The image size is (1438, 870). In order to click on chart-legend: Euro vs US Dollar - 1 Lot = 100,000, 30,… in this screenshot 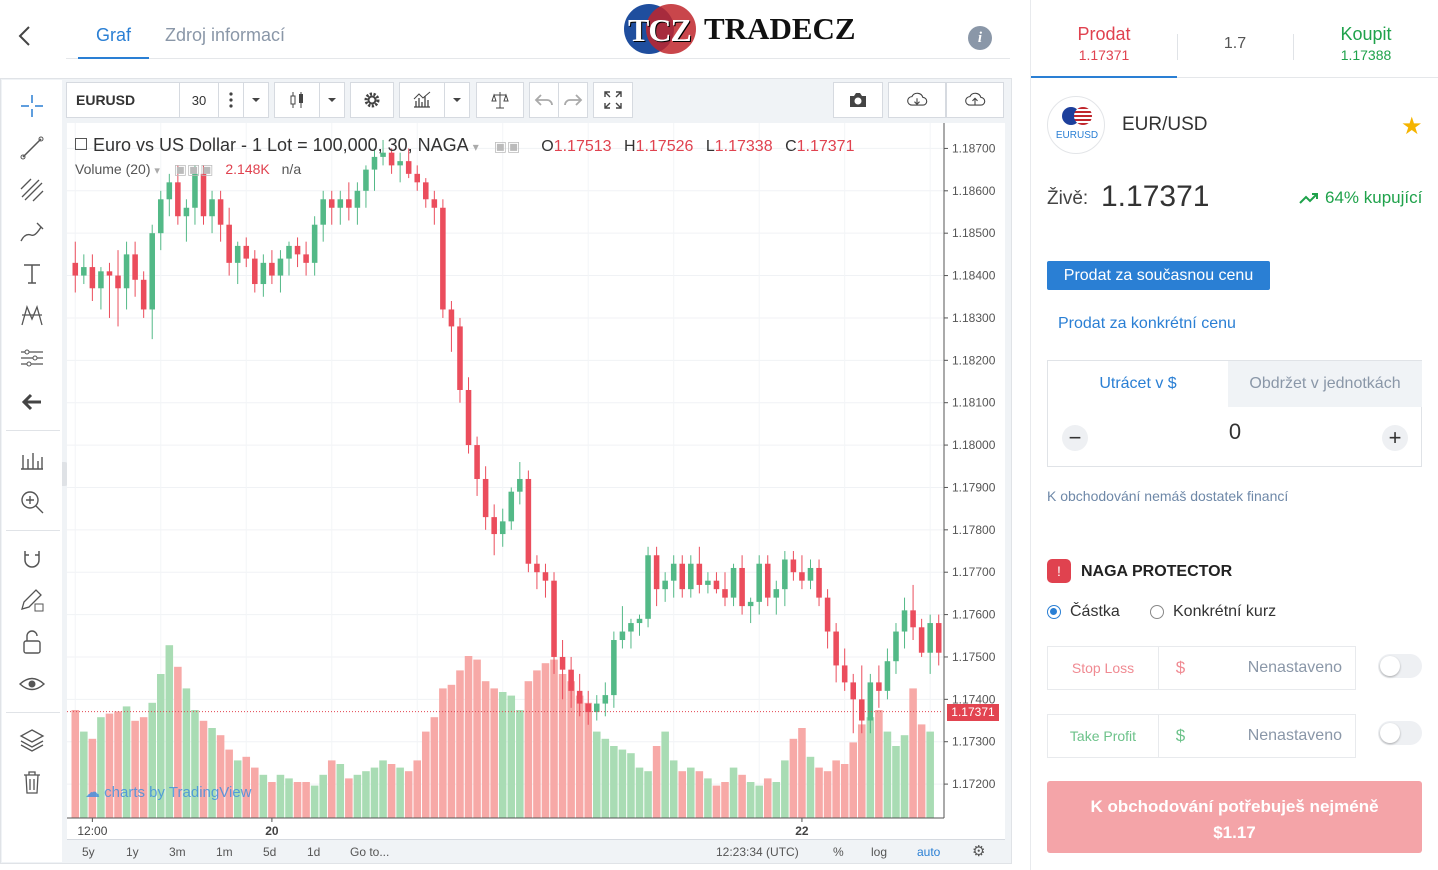, I will do `click(464, 145)`.